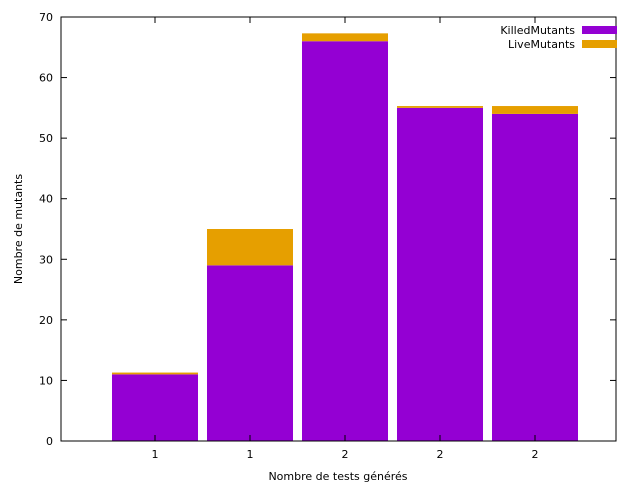  What do you see at coordinates (537, 30) in the screenshot?
I see `legend-label: KilledMutants` at bounding box center [537, 30].